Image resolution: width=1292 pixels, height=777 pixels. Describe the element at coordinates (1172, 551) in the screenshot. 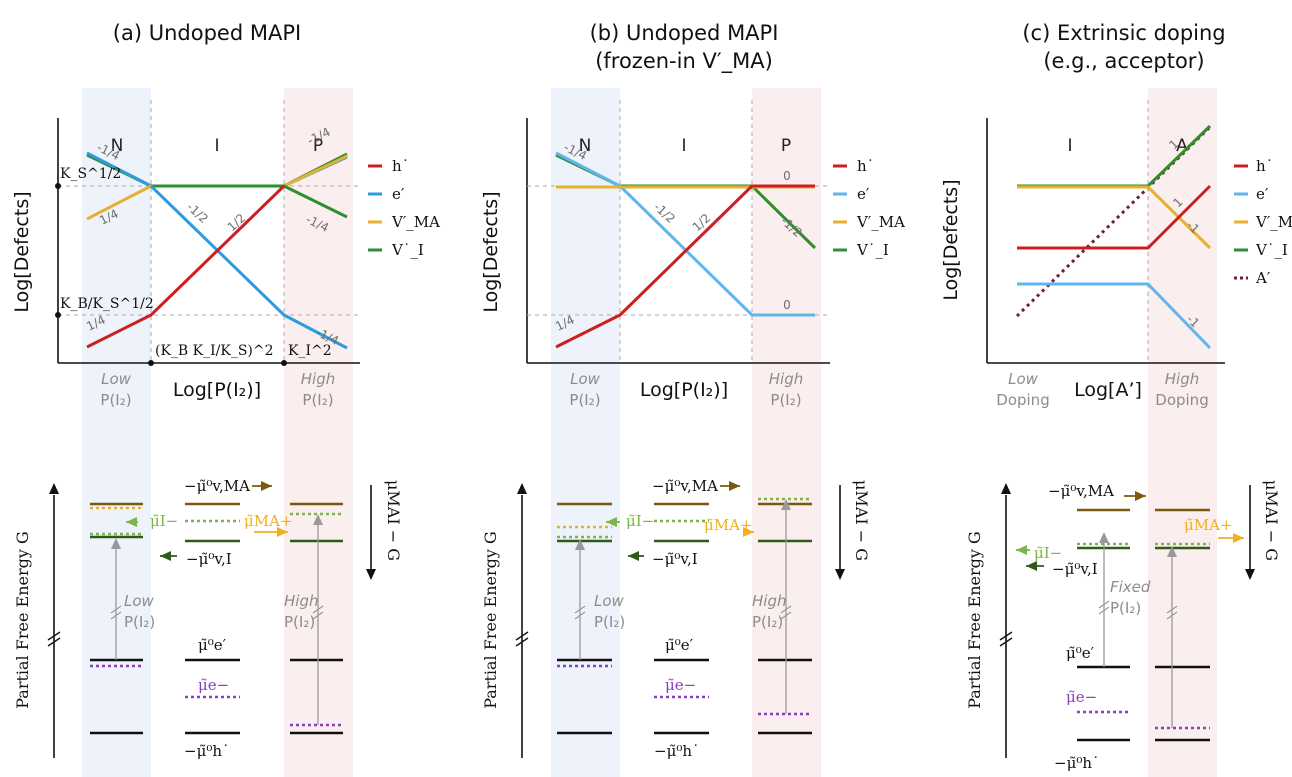

I see `energy-c-high-arrow-head` at that location.